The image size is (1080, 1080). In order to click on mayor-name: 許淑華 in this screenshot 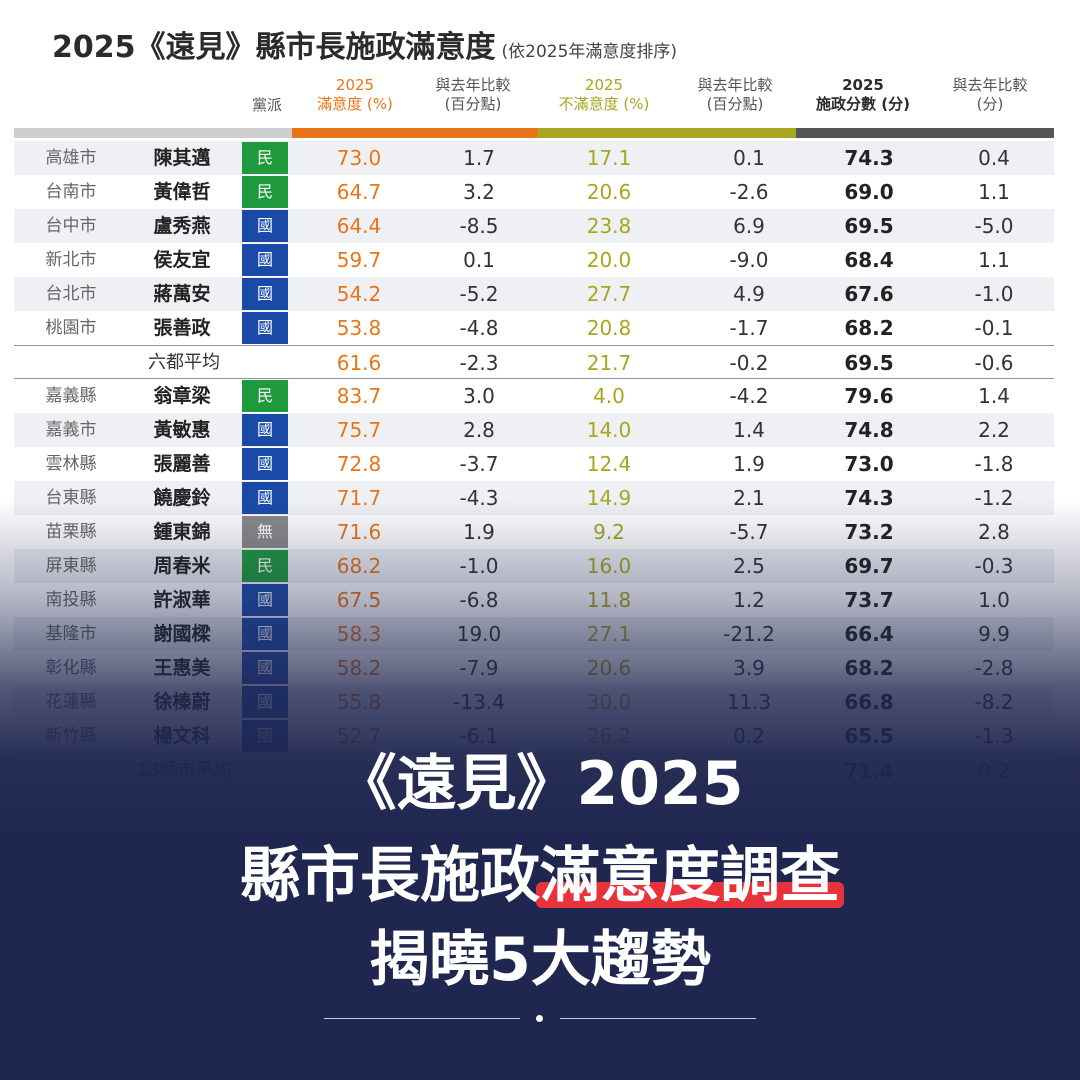, I will do `click(182, 600)`.